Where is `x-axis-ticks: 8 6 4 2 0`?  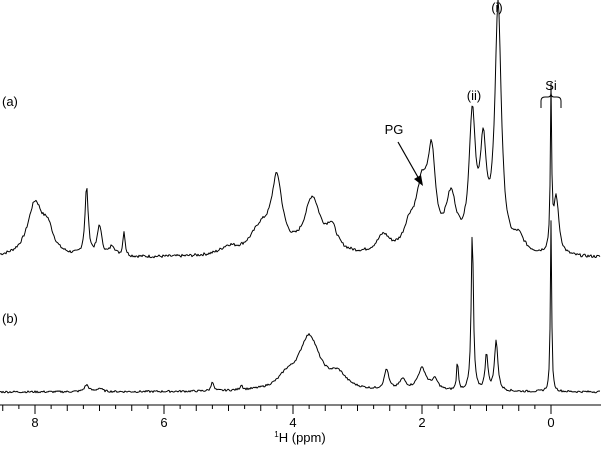
x-axis-ticks: 8 6 4 2 0 is located at coordinates (278, 417).